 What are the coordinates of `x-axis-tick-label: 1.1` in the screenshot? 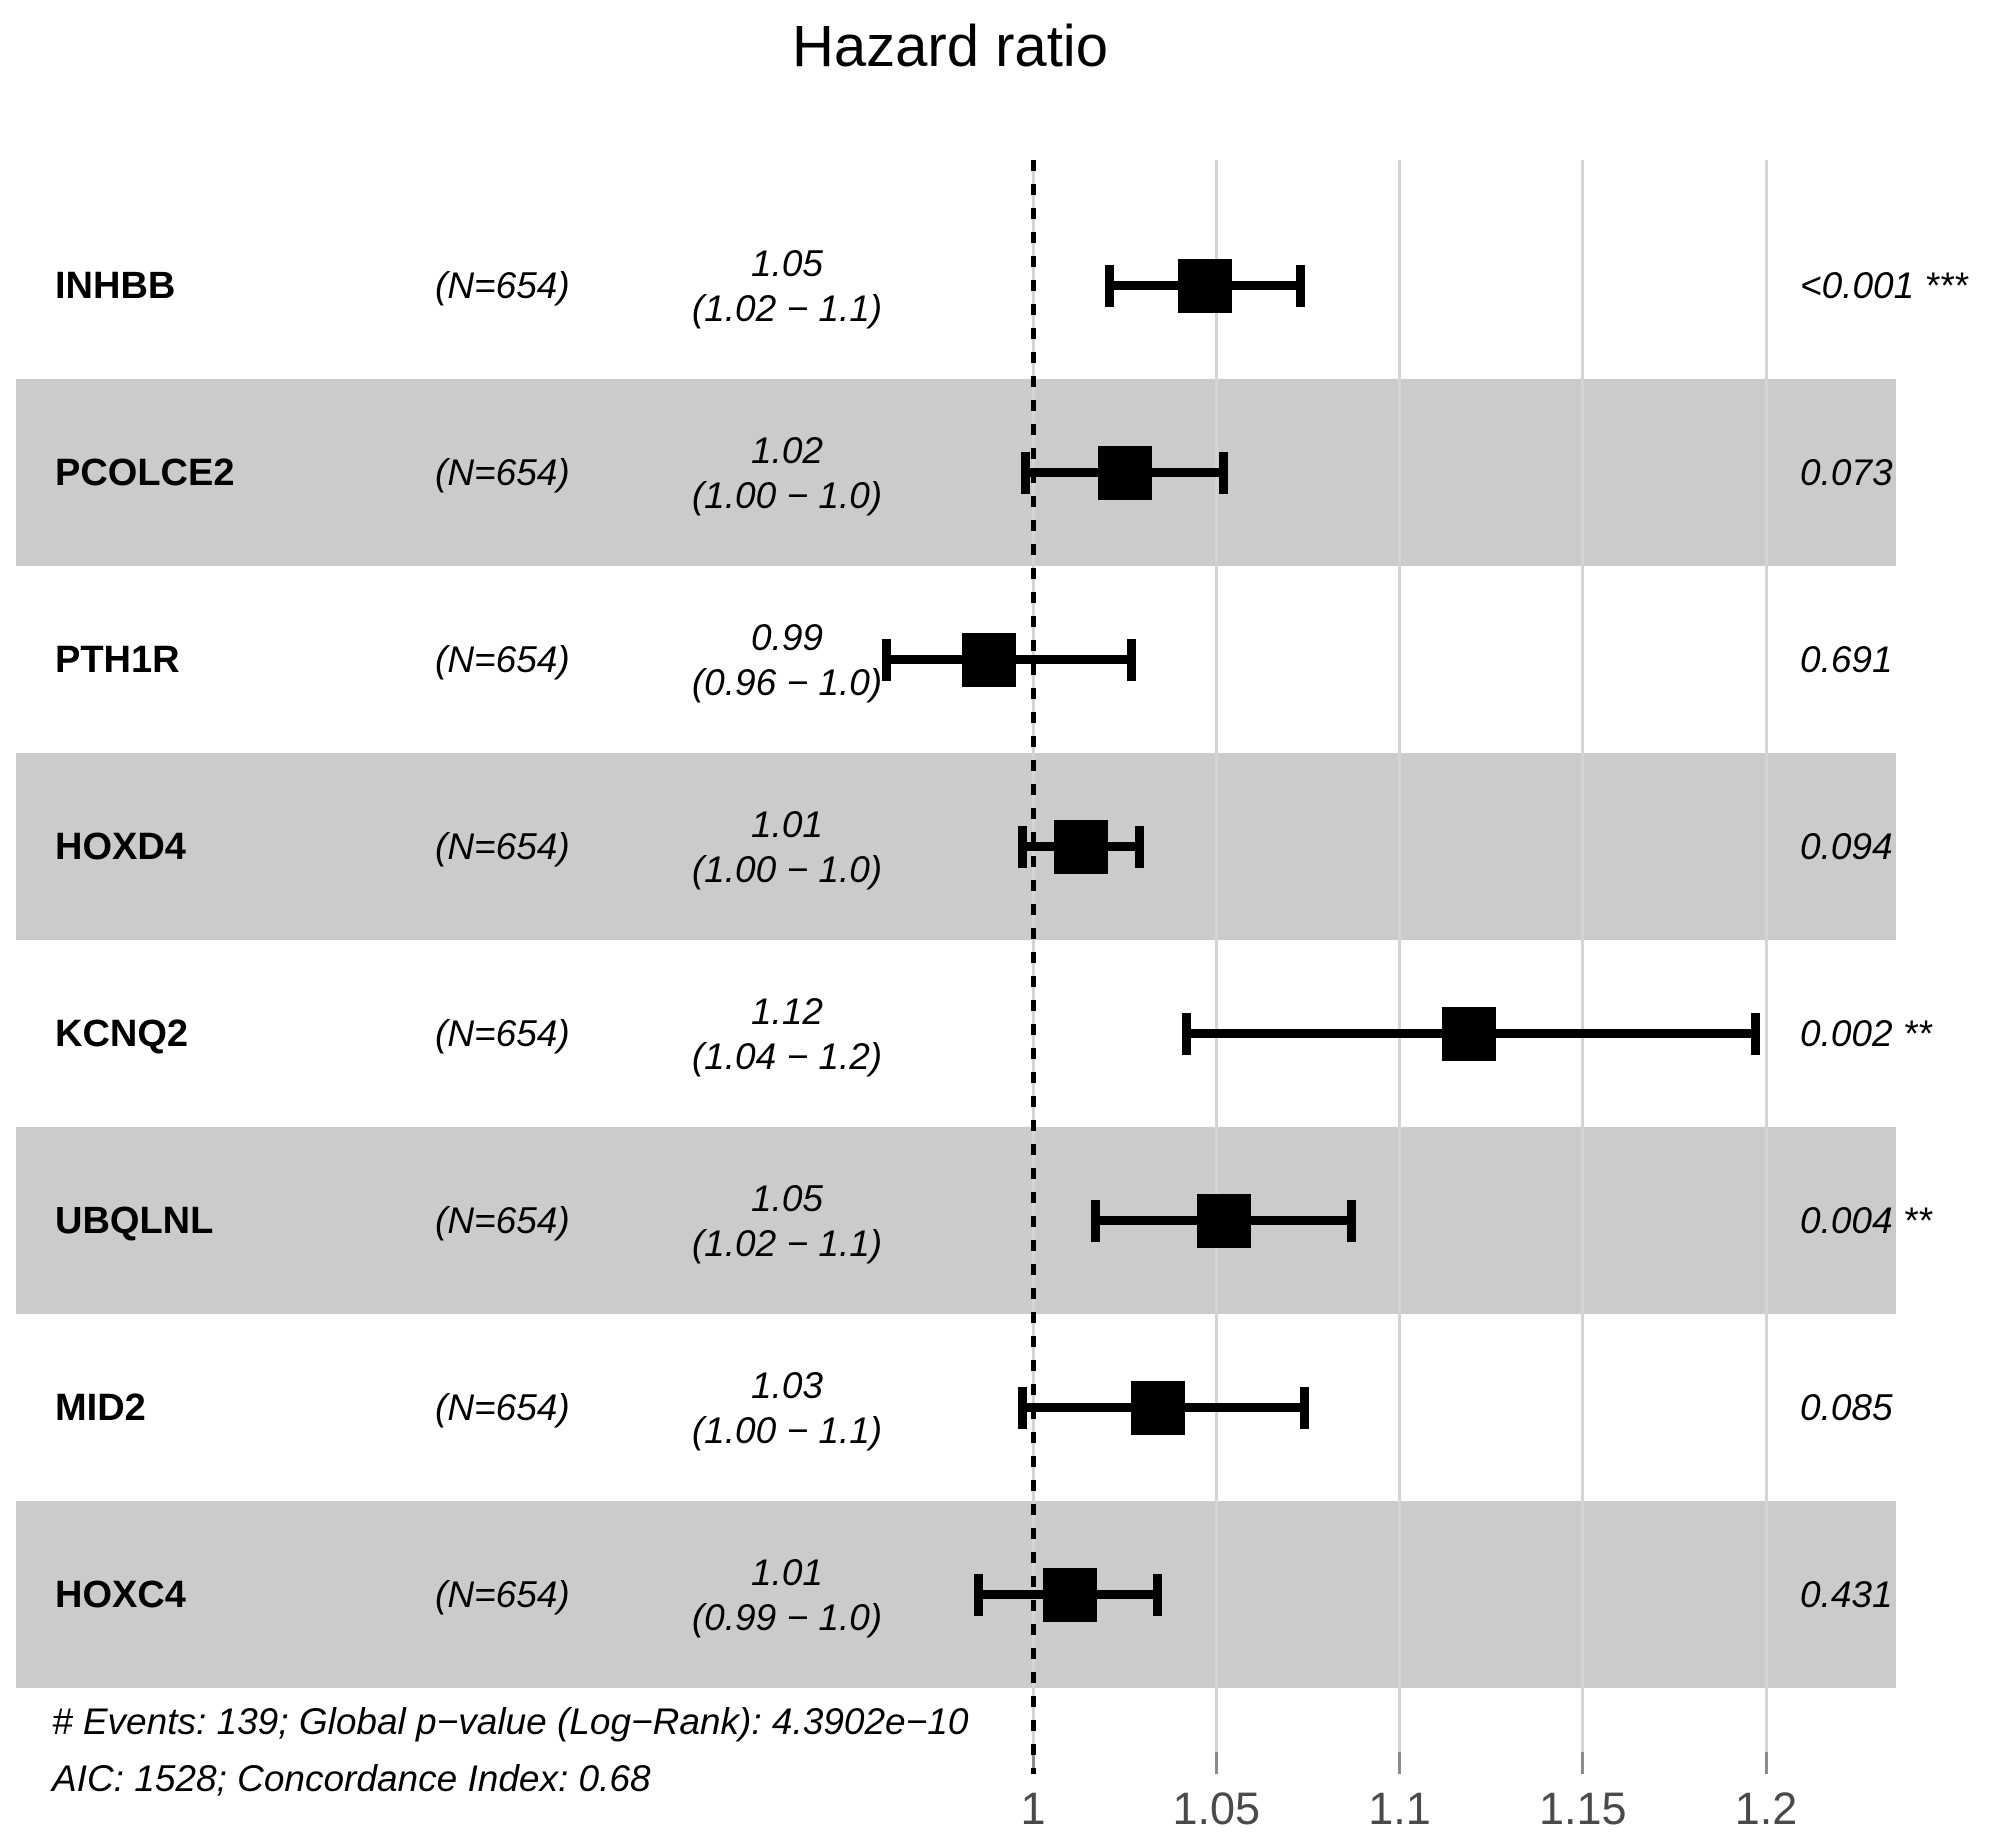 It's located at (1399, 1808).